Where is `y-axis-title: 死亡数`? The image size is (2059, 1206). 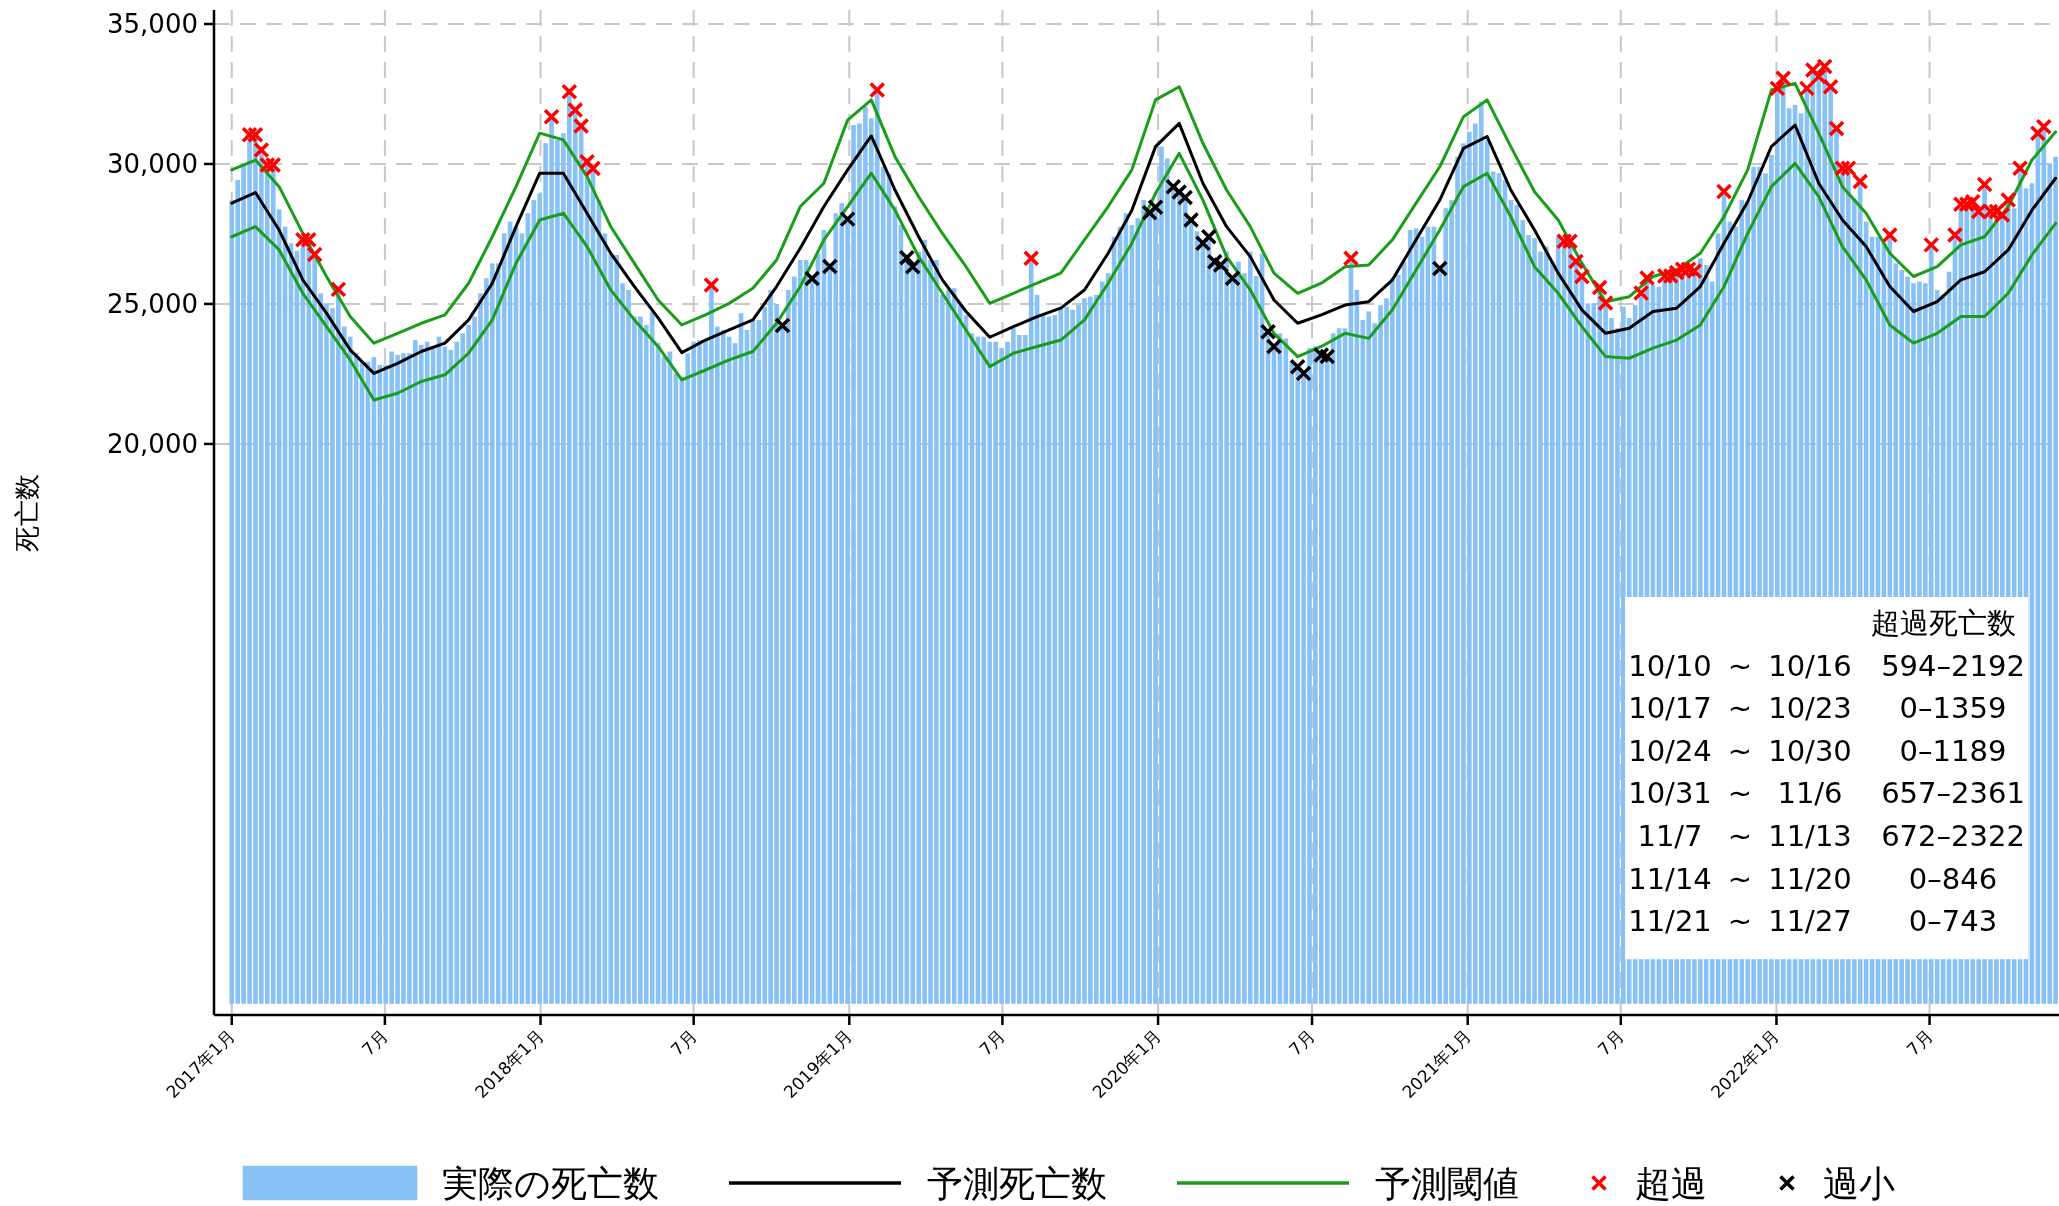 y-axis-title: 死亡数 is located at coordinates (27, 512).